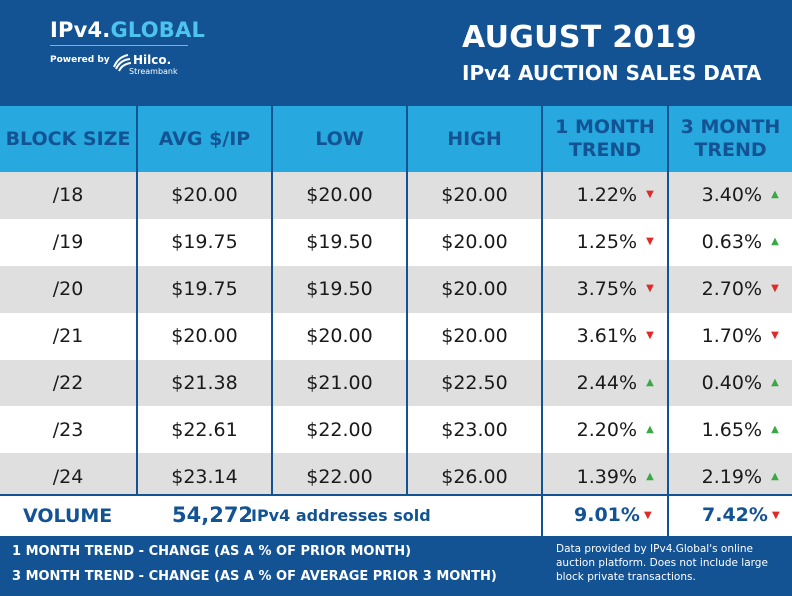  I want to click on trend-value: 0.40%, so click(731, 383).